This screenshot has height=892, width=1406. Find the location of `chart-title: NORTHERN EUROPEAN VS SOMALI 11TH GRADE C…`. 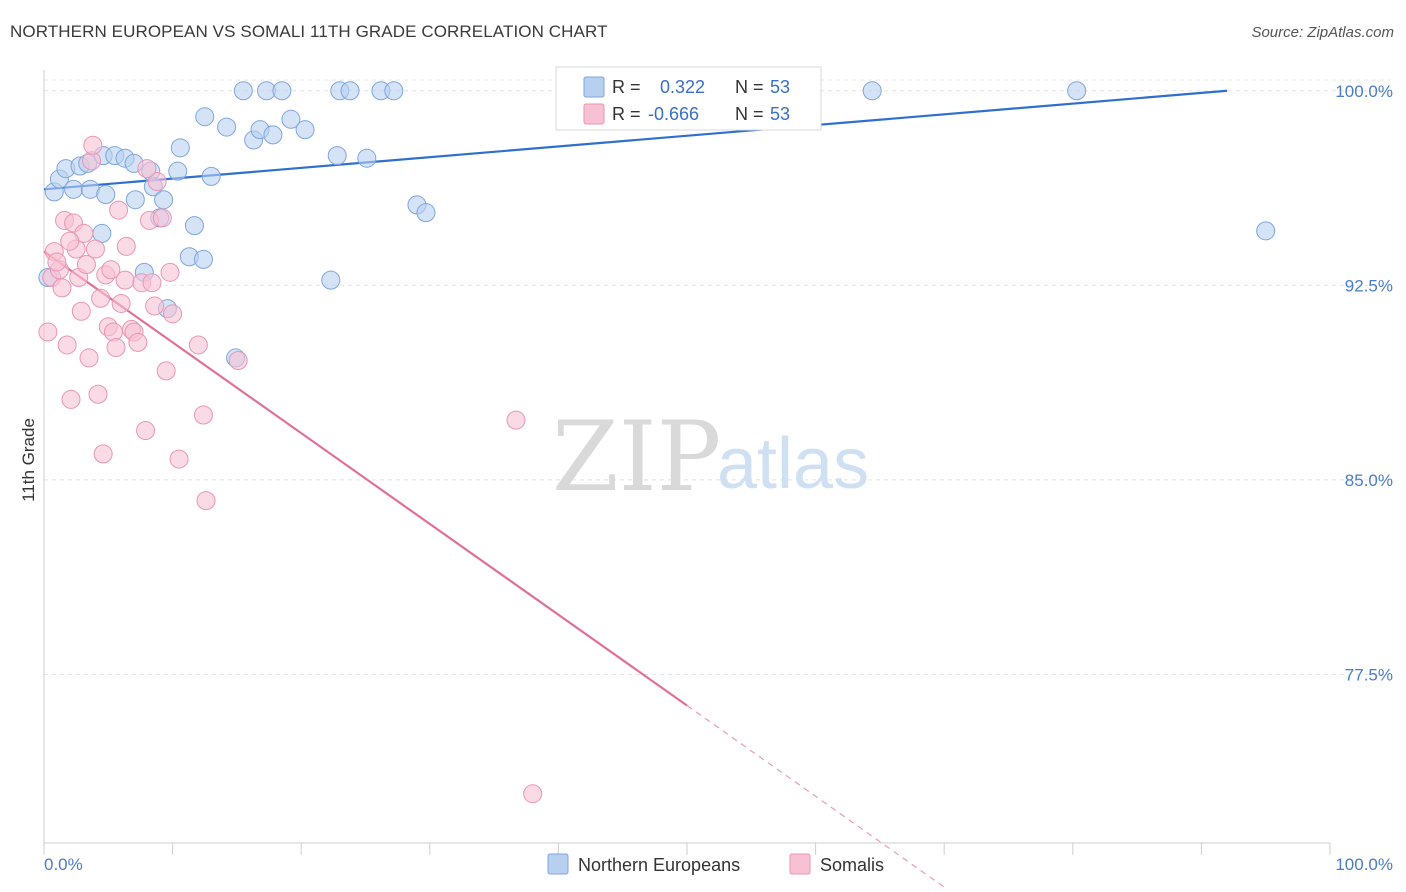

chart-title: NORTHERN EUROPEAN VS SOMALI 11TH GRADE C… is located at coordinates (309, 31).